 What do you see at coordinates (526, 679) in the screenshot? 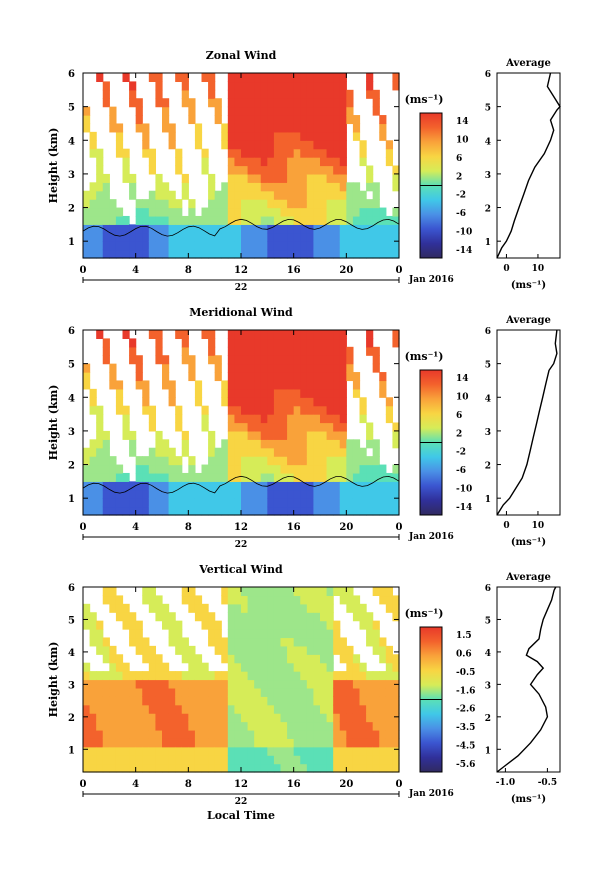
I see `profile-line` at bounding box center [526, 679].